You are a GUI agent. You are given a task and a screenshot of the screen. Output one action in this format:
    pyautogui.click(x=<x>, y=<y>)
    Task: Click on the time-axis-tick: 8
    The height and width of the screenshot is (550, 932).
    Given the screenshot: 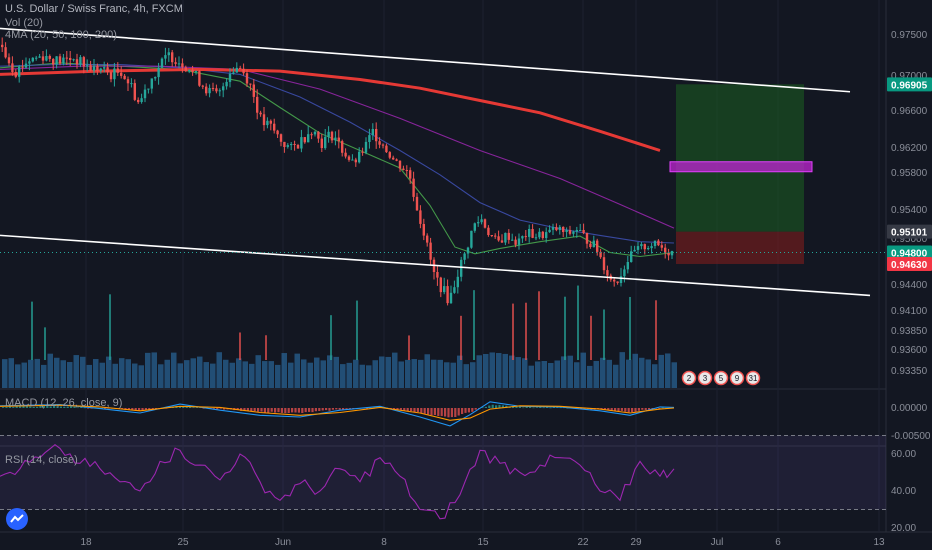 What is the action you would take?
    pyautogui.click(x=384, y=542)
    